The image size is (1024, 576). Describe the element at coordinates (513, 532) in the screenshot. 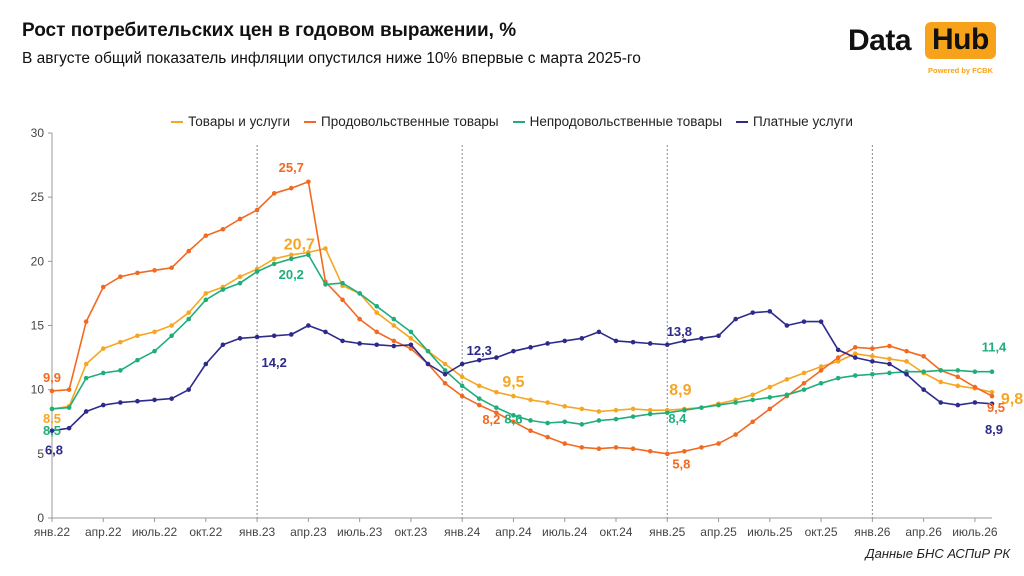

I see `x-tick-label: апр.24` at that location.